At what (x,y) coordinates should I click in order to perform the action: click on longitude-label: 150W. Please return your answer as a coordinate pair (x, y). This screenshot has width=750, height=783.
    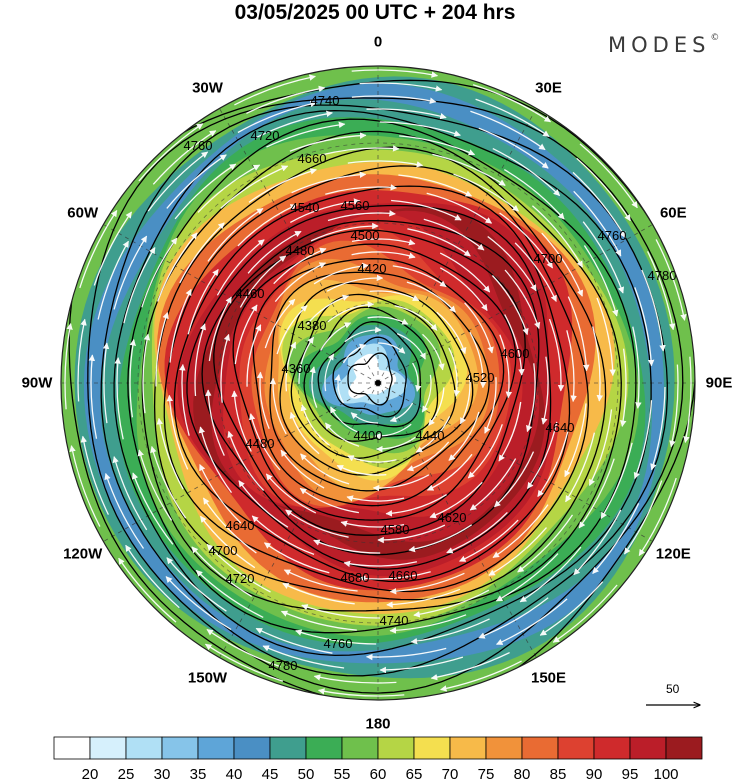
    Looking at the image, I should click on (207, 678).